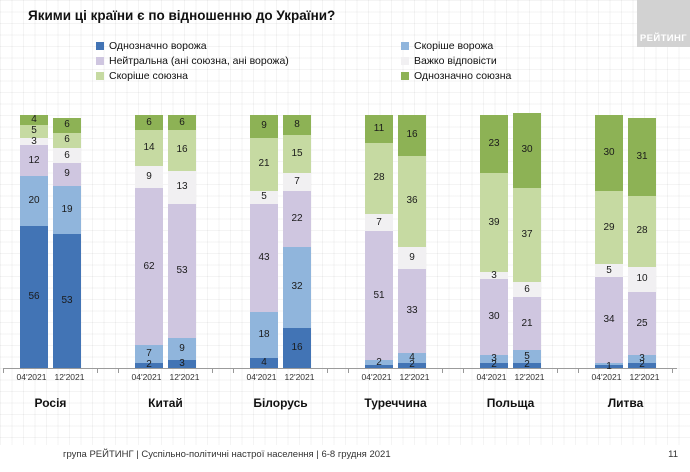 The image size is (690, 472). What do you see at coordinates (412, 135) in the screenshot?
I see `bar-segment: 16` at bounding box center [412, 135].